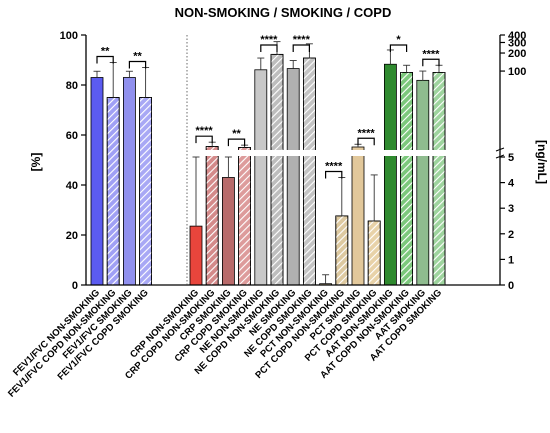  What do you see at coordinates (517, 36) in the screenshot?
I see `right-tick-label: 400` at bounding box center [517, 36].